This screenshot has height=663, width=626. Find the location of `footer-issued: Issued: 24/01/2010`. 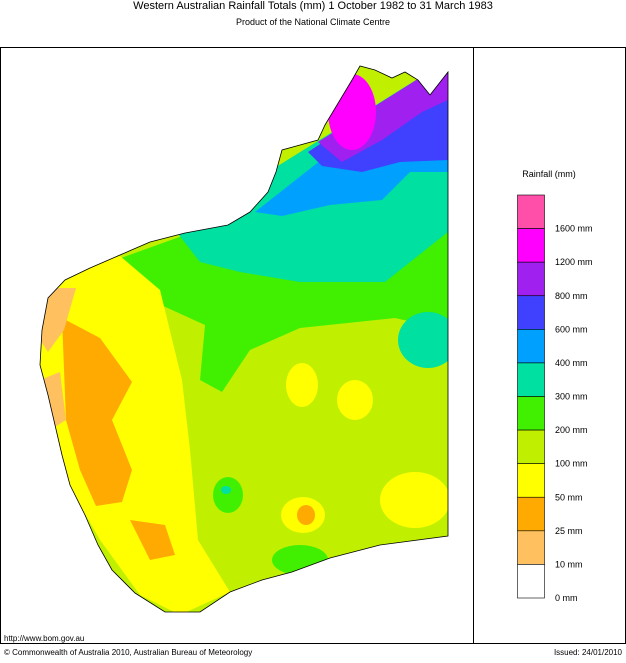

footer-issued: Issued: 24/01/2010 is located at coordinates (588, 652).